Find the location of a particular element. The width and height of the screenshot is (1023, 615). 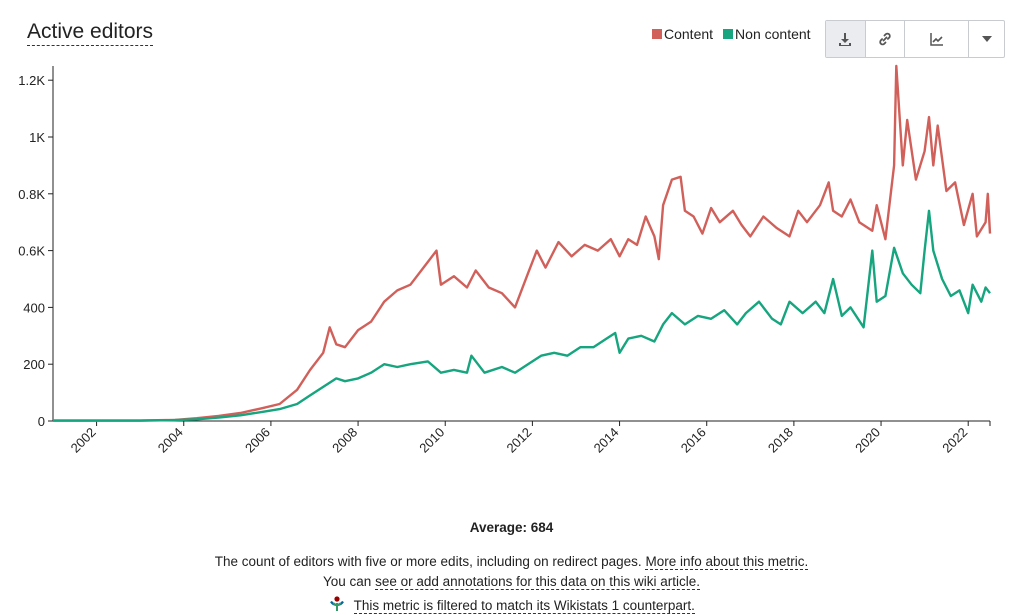

more-info-link: More info about this metric. is located at coordinates (727, 562).